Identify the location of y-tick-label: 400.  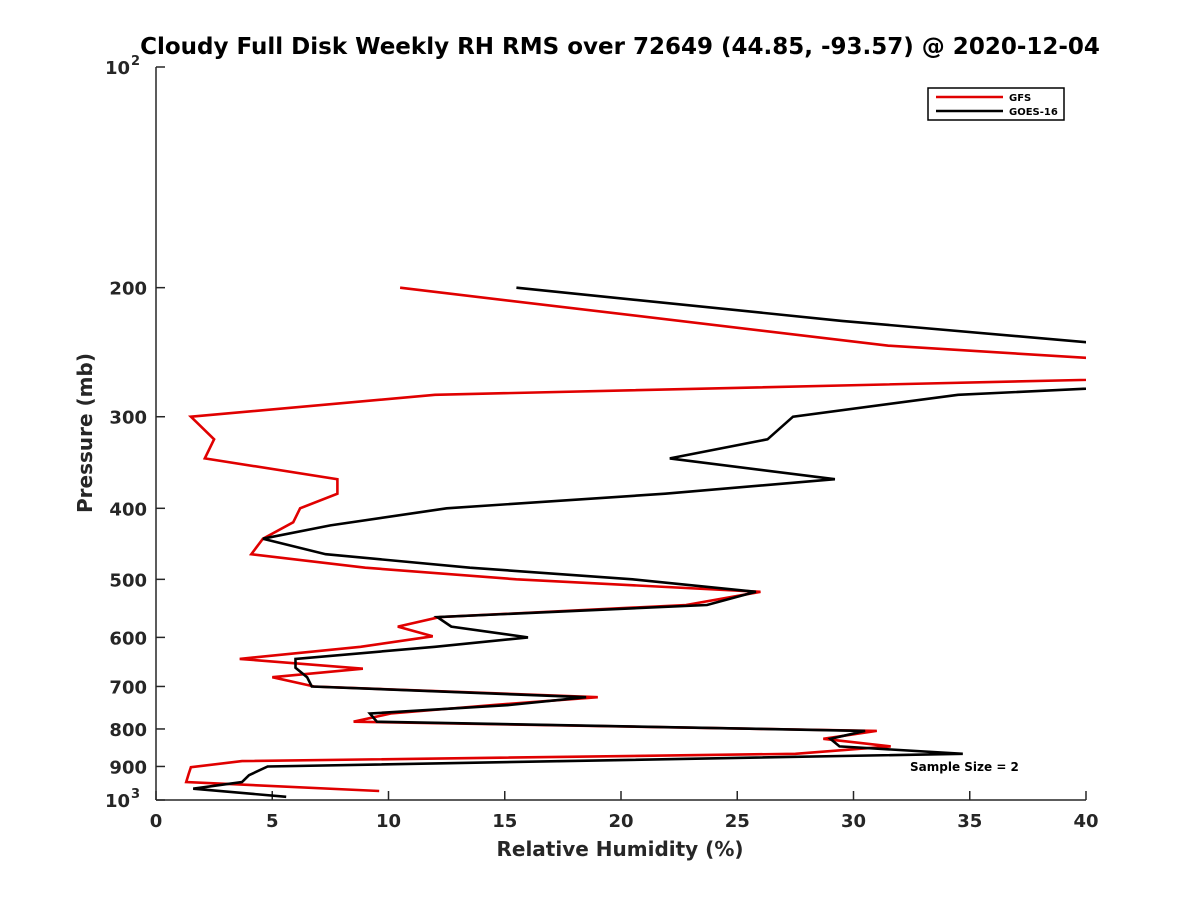
(128, 509).